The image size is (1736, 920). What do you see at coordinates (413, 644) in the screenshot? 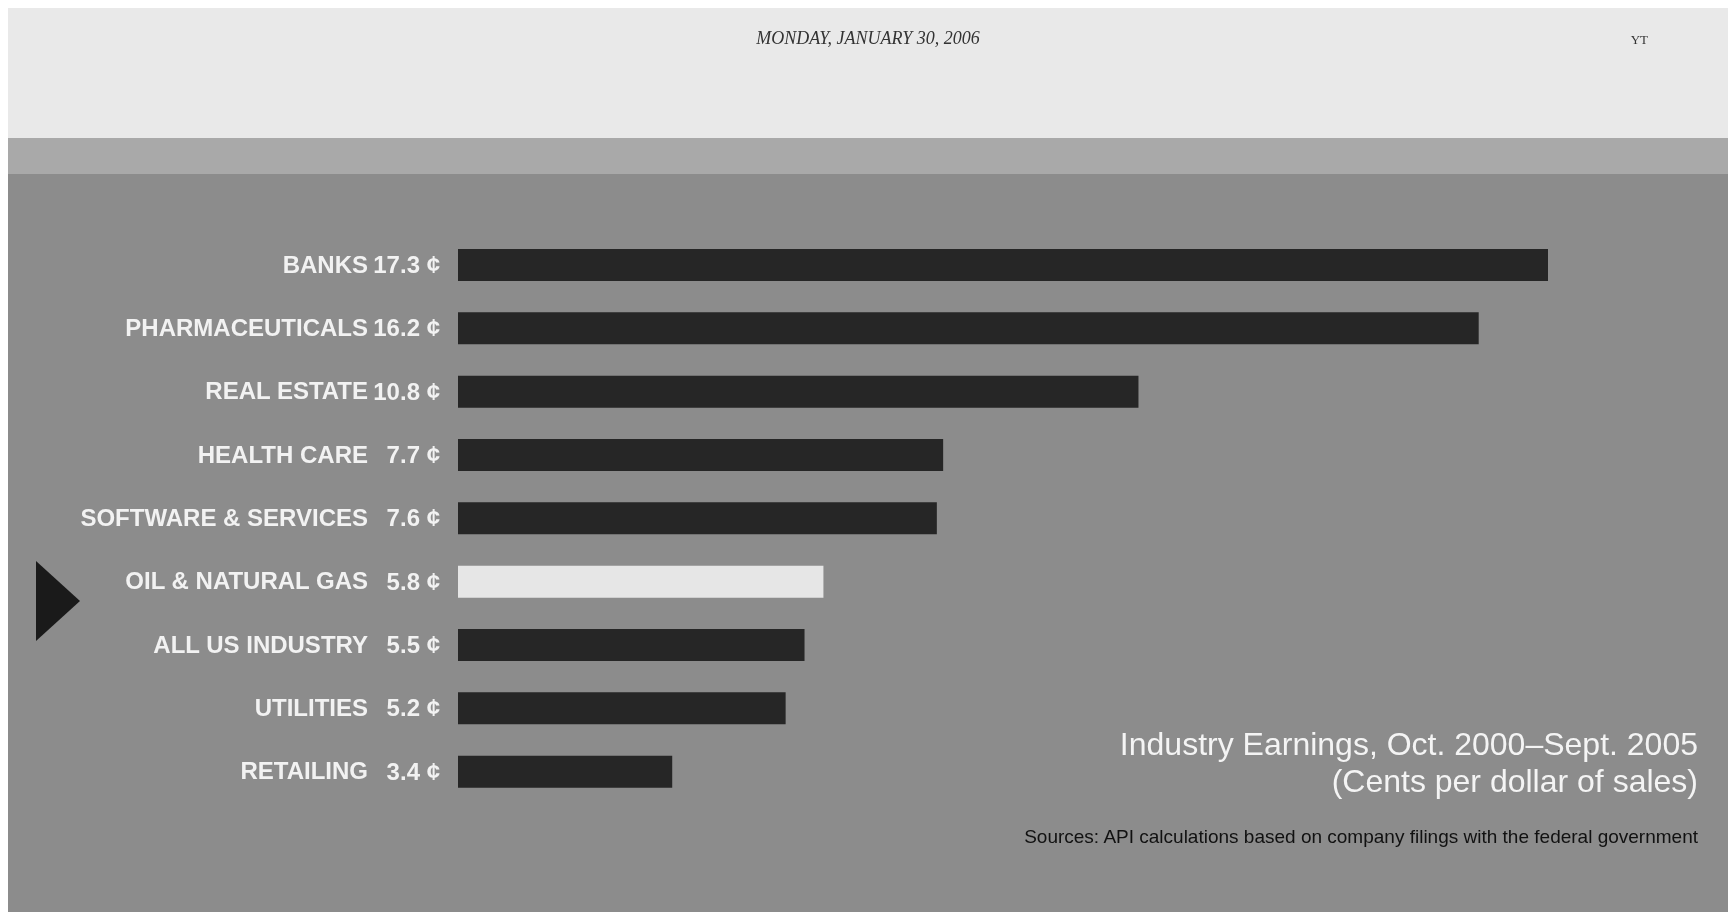
I see `data-label: 5.5 ¢` at bounding box center [413, 644].